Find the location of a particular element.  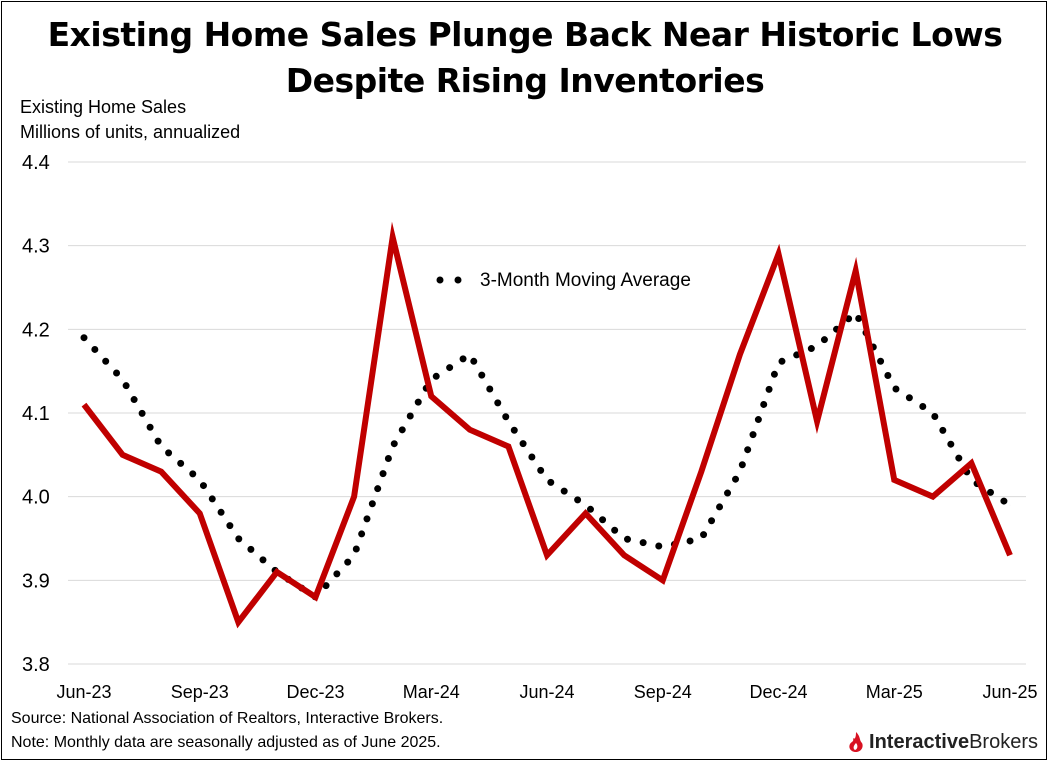

x-tick-label: Jun-23 is located at coordinates (83, 692).